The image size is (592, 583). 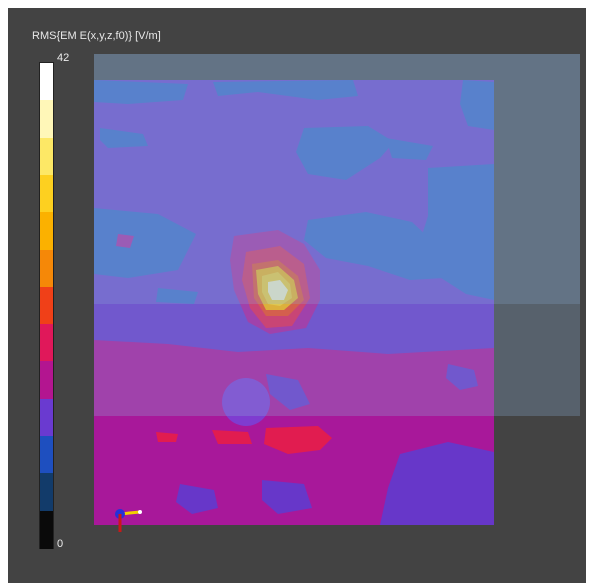 I want to click on colorbar, so click(x=46, y=305).